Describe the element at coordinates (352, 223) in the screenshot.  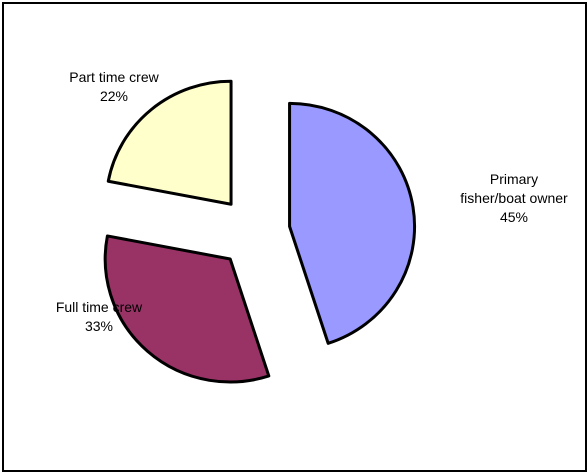
I see `pie-slice-primary-fisher` at that location.